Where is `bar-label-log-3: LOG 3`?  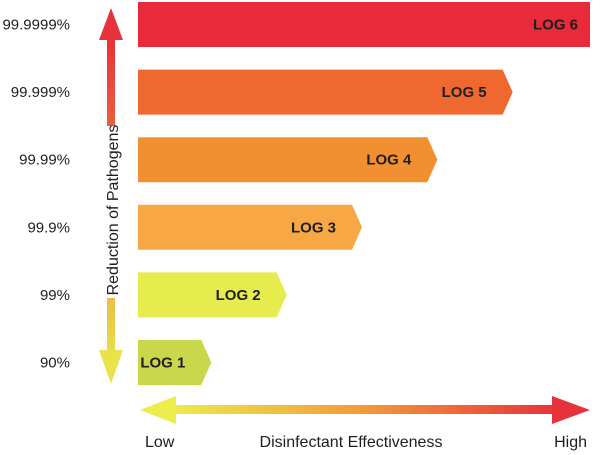 bar-label-log-3: LOG 3 is located at coordinates (313, 227).